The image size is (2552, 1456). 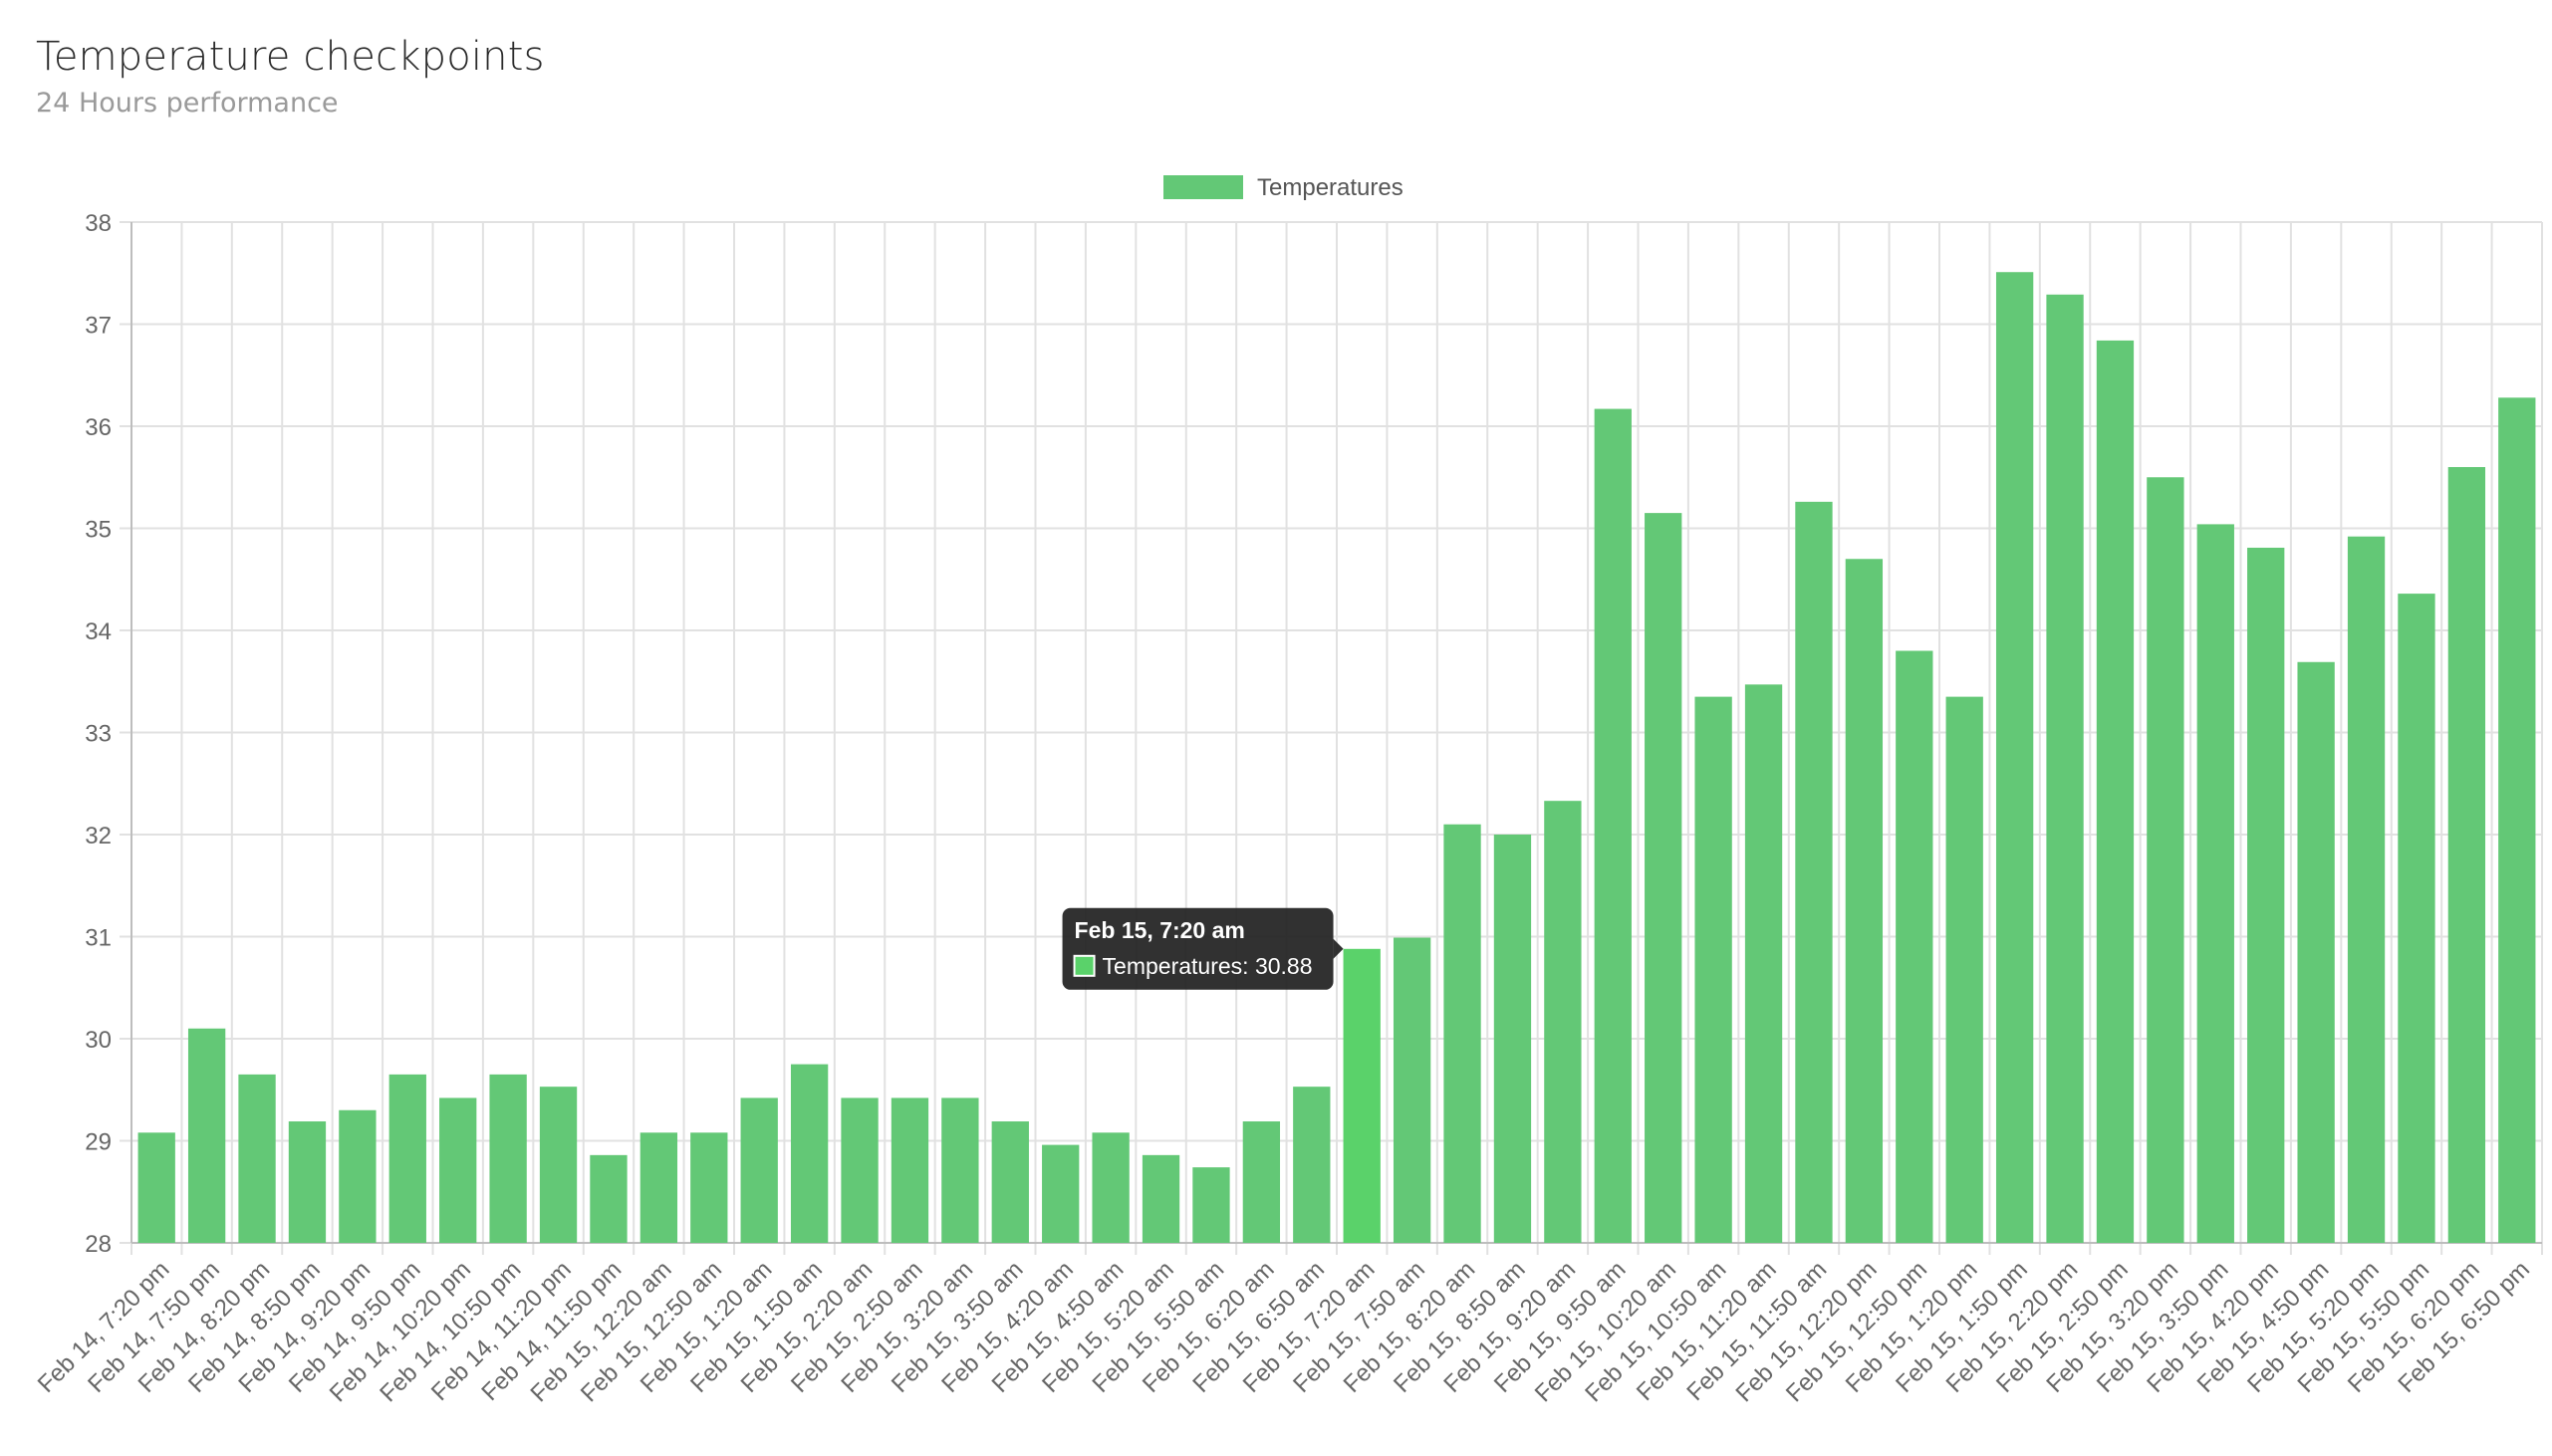 I want to click on tooltip-swatch, so click(x=1084, y=965).